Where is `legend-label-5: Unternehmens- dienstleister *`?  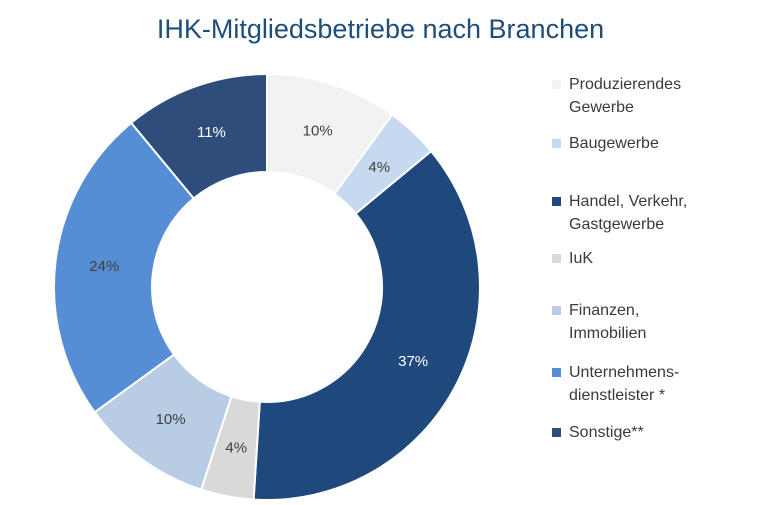 legend-label-5: Unternehmens- dienstleister * is located at coordinates (624, 384).